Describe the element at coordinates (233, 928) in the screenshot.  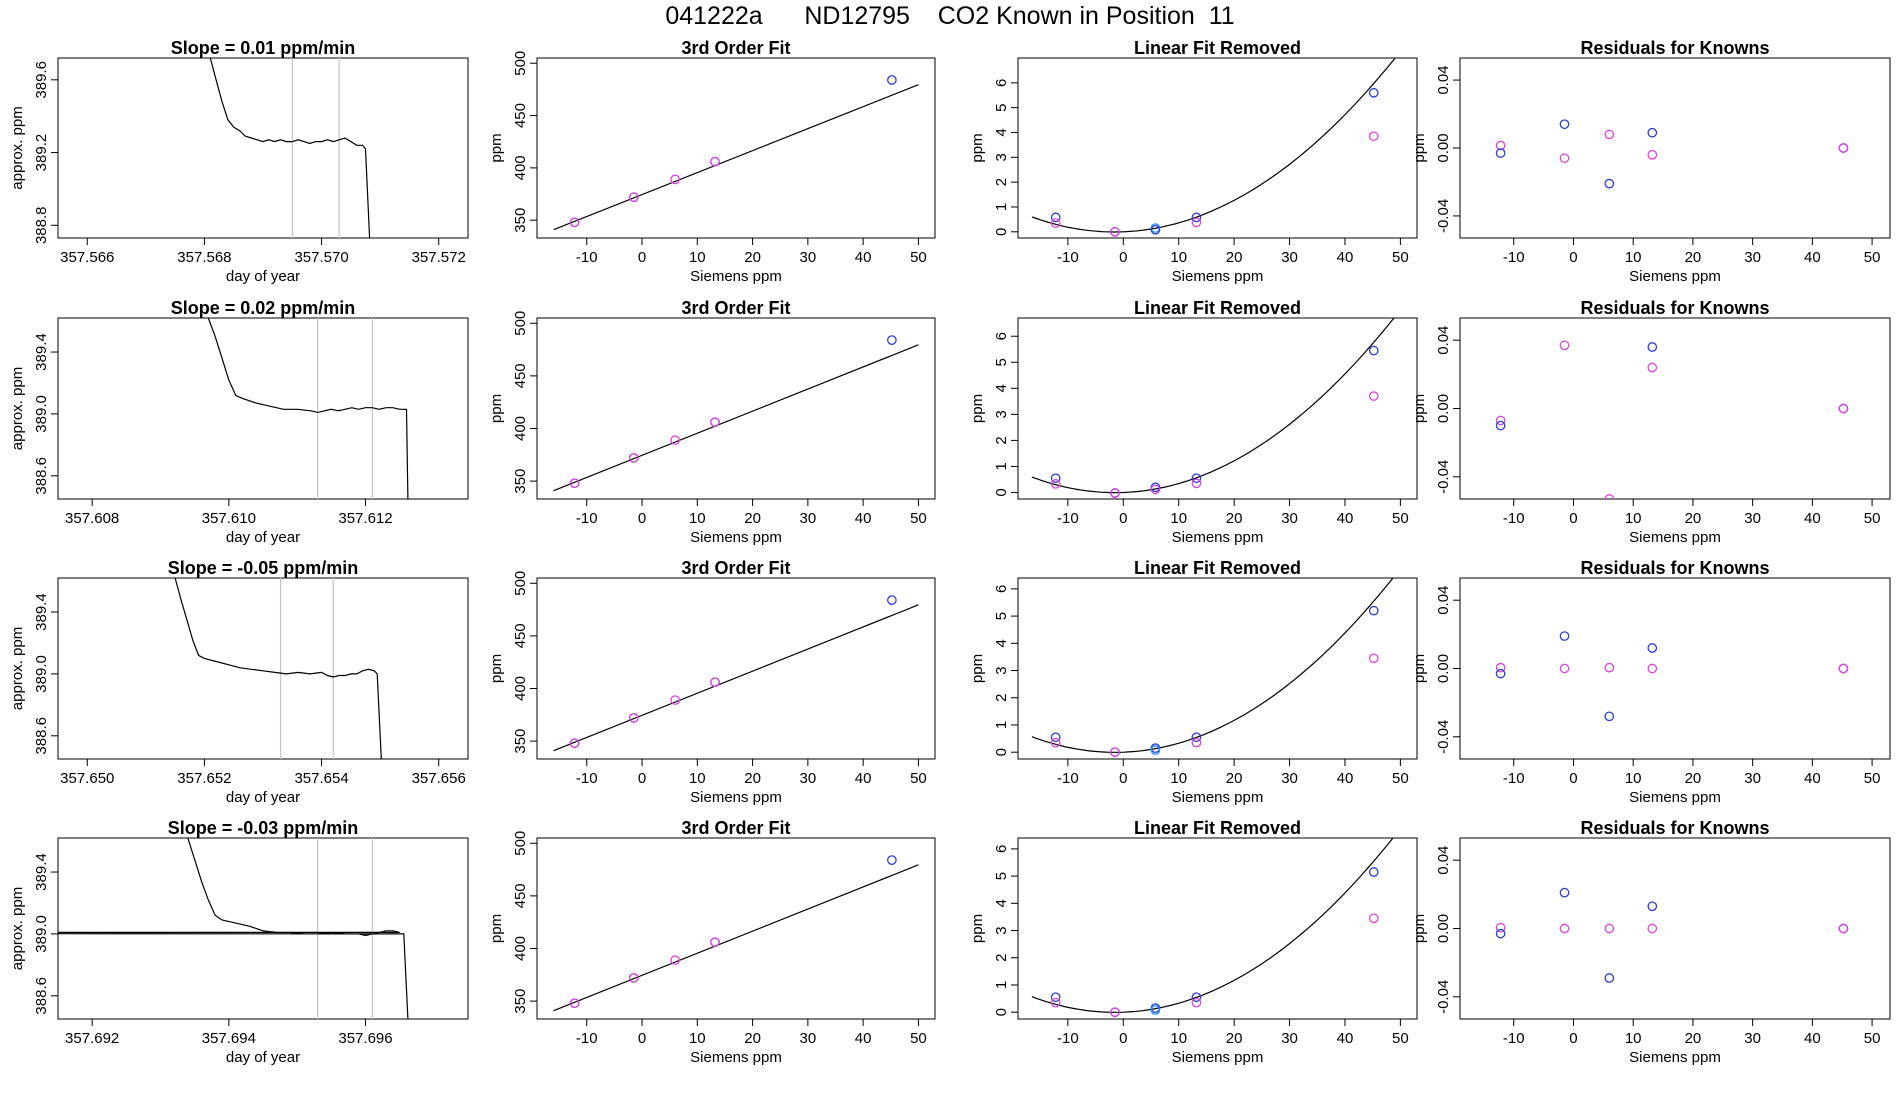
I see `ppm-trace-line` at that location.